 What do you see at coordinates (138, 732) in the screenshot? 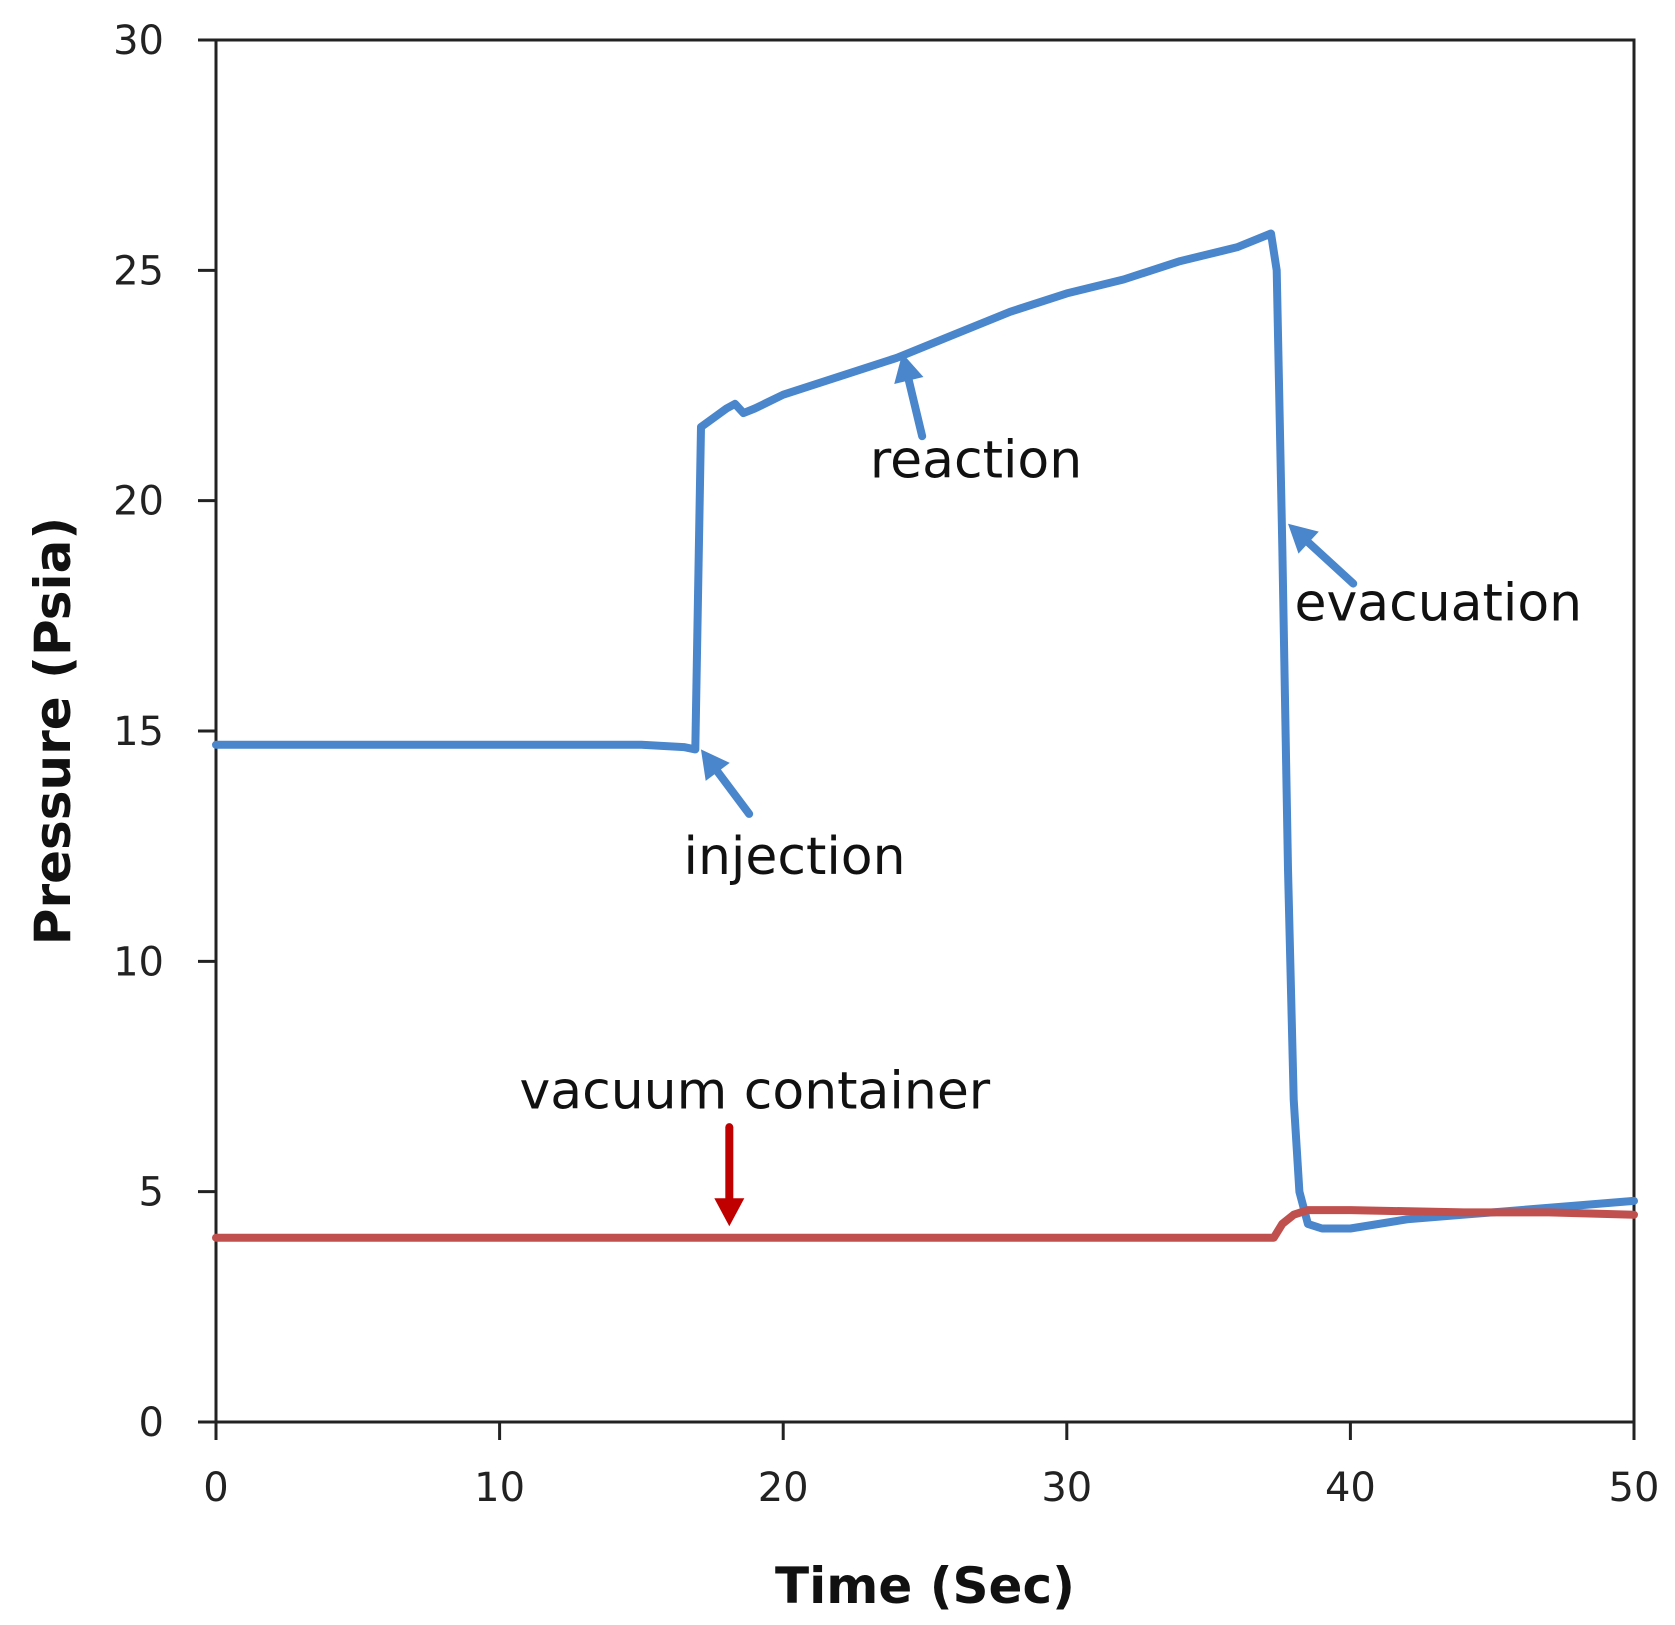
I see `y-tick-label: 15` at bounding box center [138, 732].